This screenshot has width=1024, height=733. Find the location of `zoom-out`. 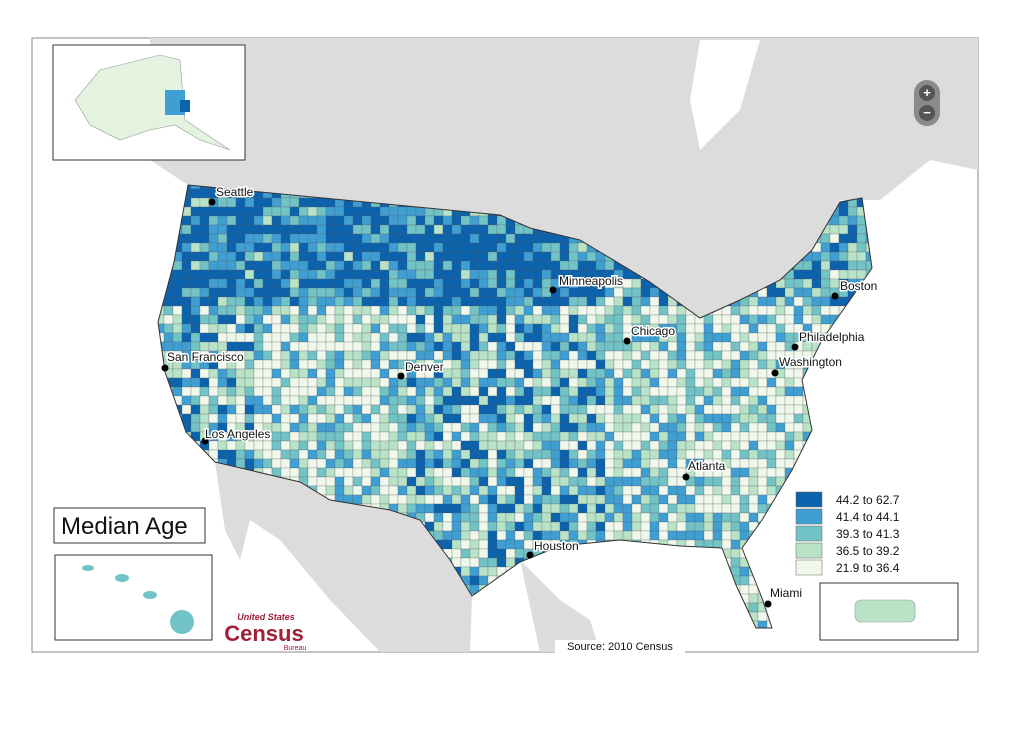

zoom-out is located at coordinates (927, 113).